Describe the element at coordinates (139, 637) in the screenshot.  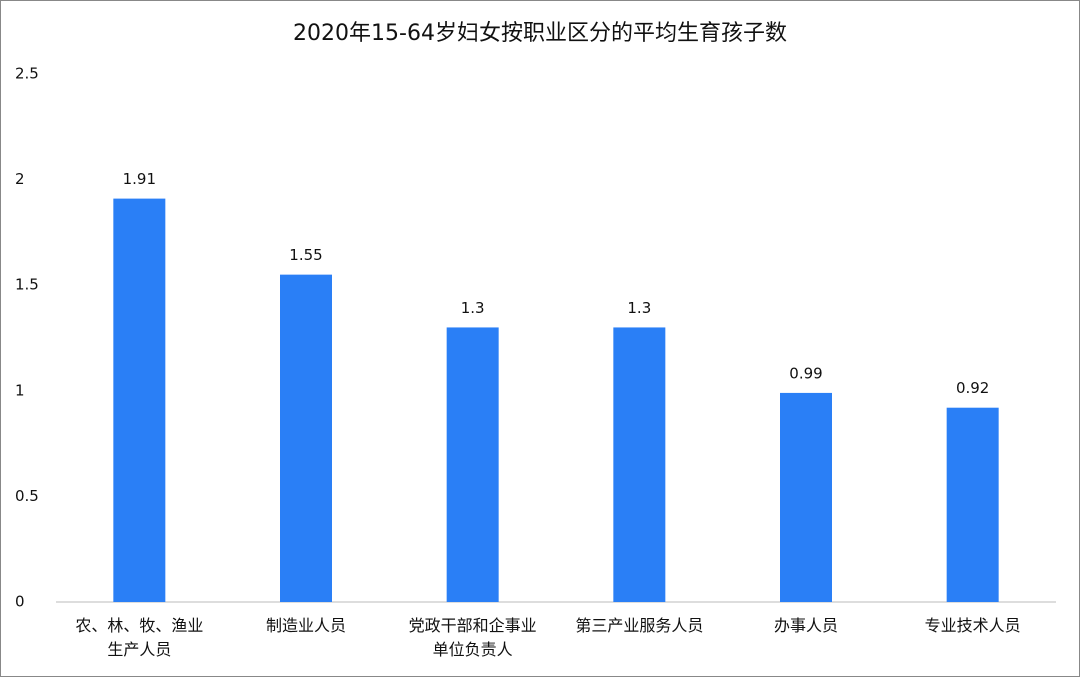
I see `x-tick-label: 农、林、牧、渔业生产人员` at that location.